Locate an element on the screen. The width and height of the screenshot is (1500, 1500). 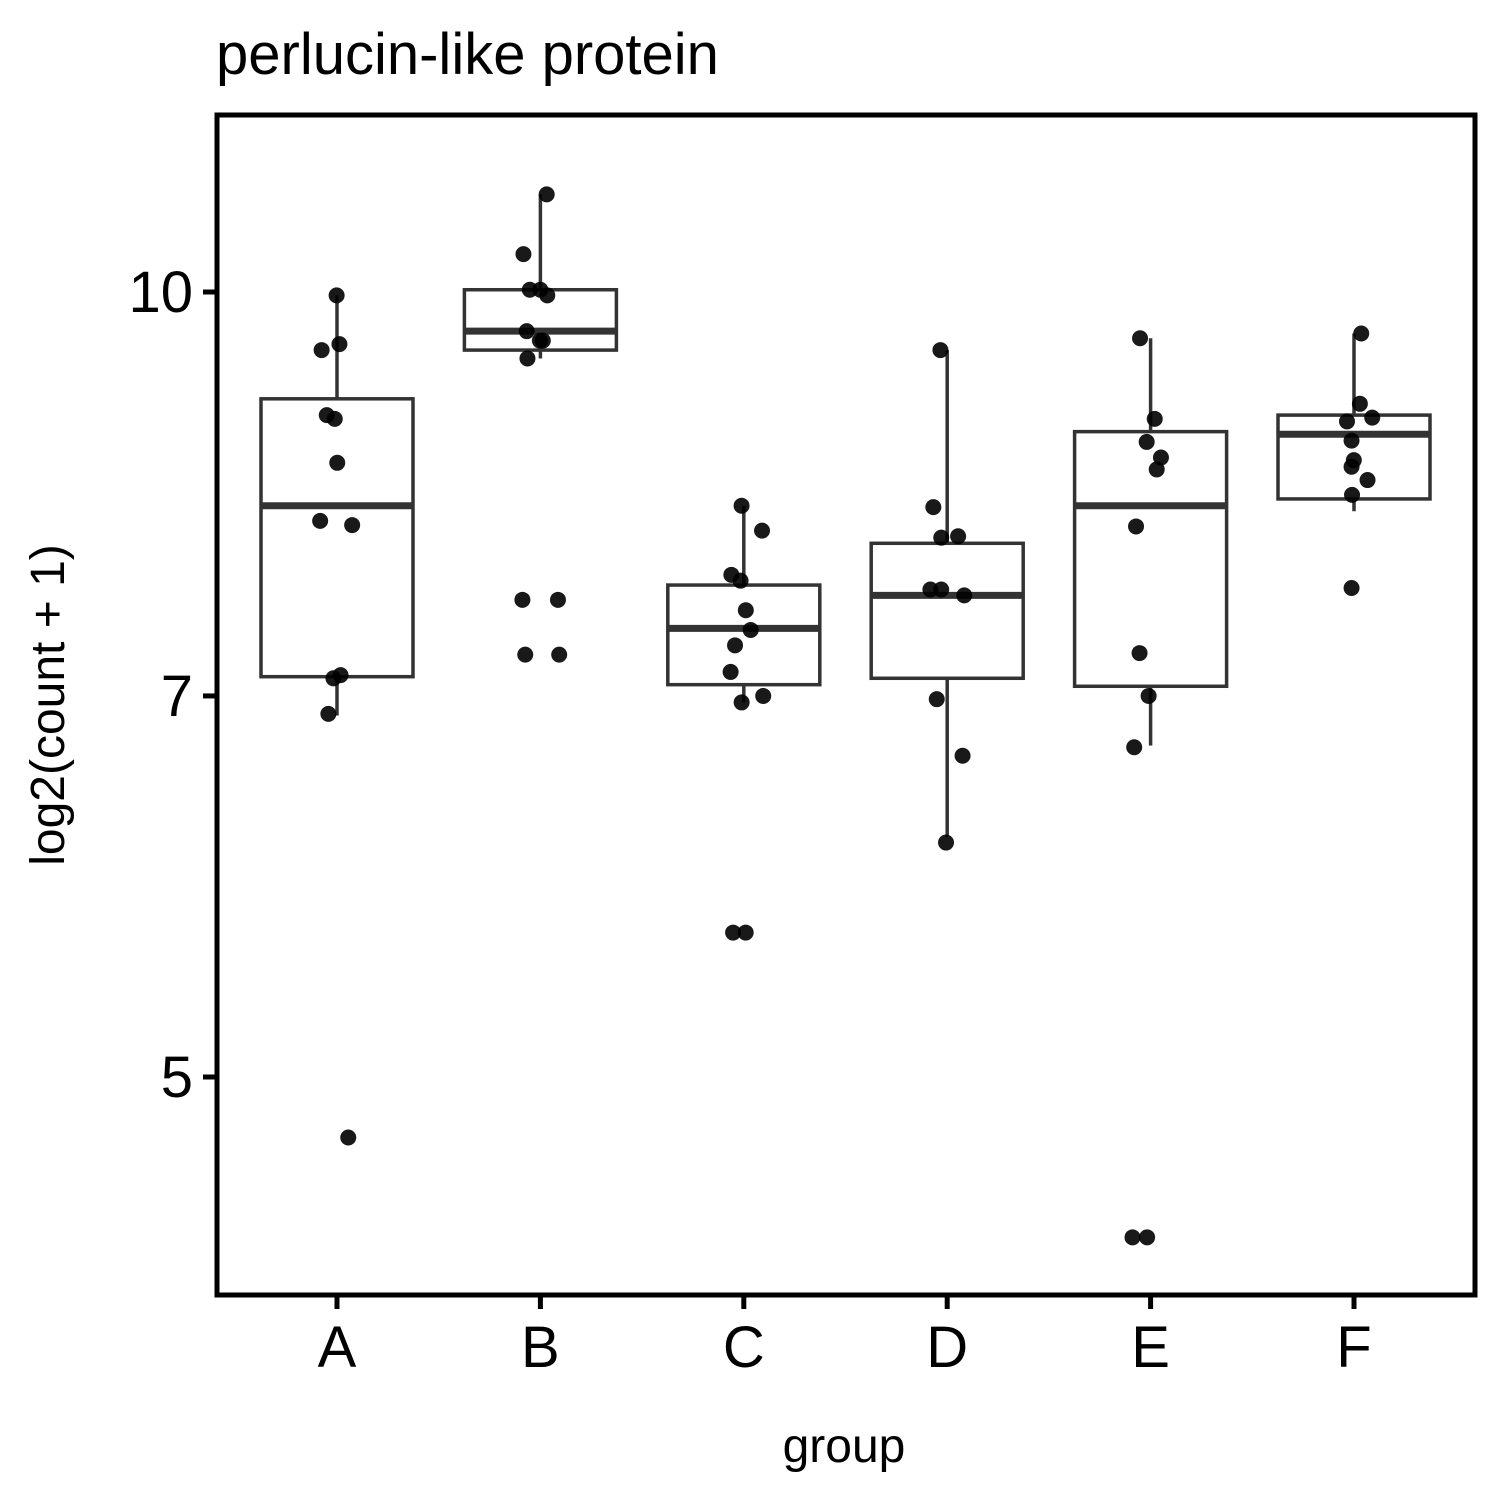
chart-title: perlucin-like protein is located at coordinates (467, 54).